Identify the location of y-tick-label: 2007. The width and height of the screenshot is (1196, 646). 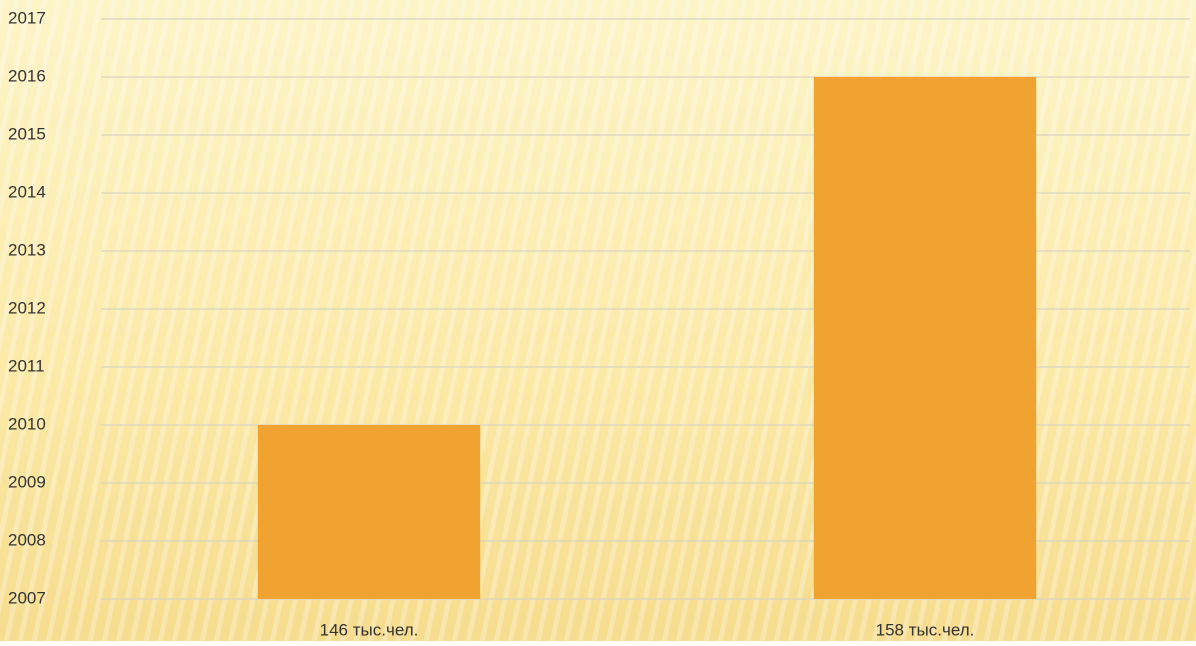
(27, 597).